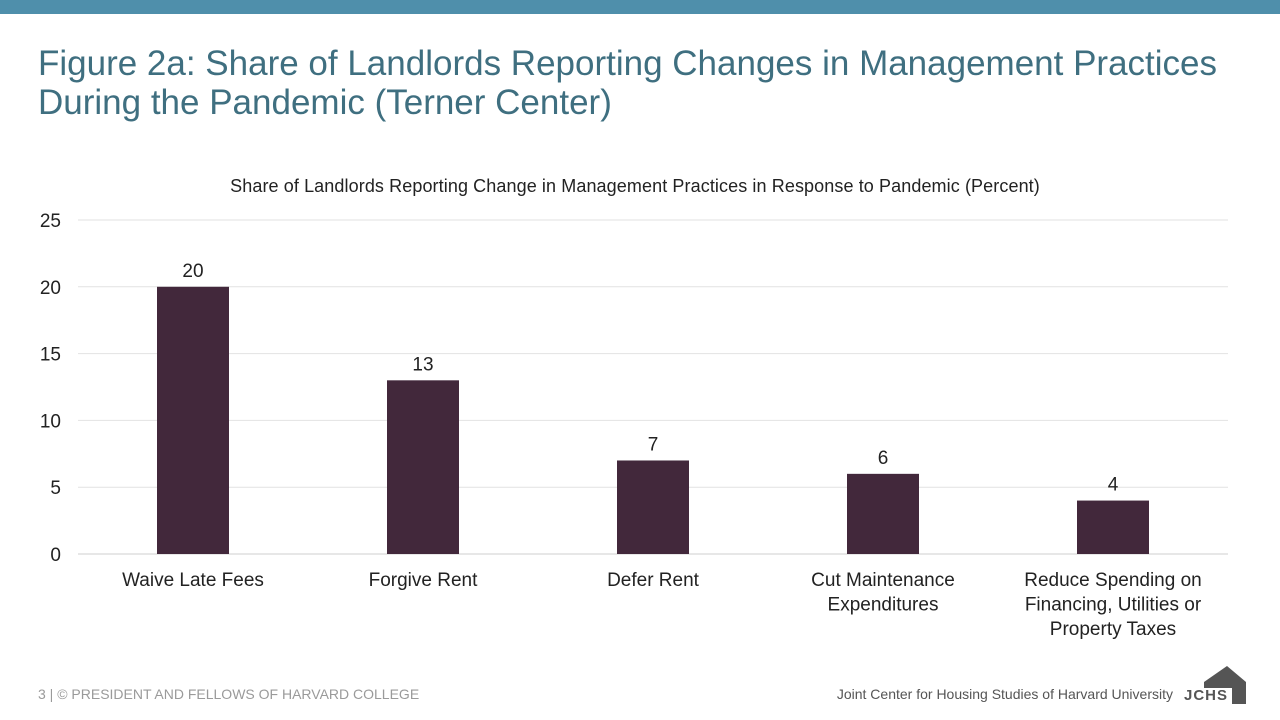 The width and height of the screenshot is (1280, 720). What do you see at coordinates (1112, 580) in the screenshot?
I see `x-tick-label: Reduce Spending on` at bounding box center [1112, 580].